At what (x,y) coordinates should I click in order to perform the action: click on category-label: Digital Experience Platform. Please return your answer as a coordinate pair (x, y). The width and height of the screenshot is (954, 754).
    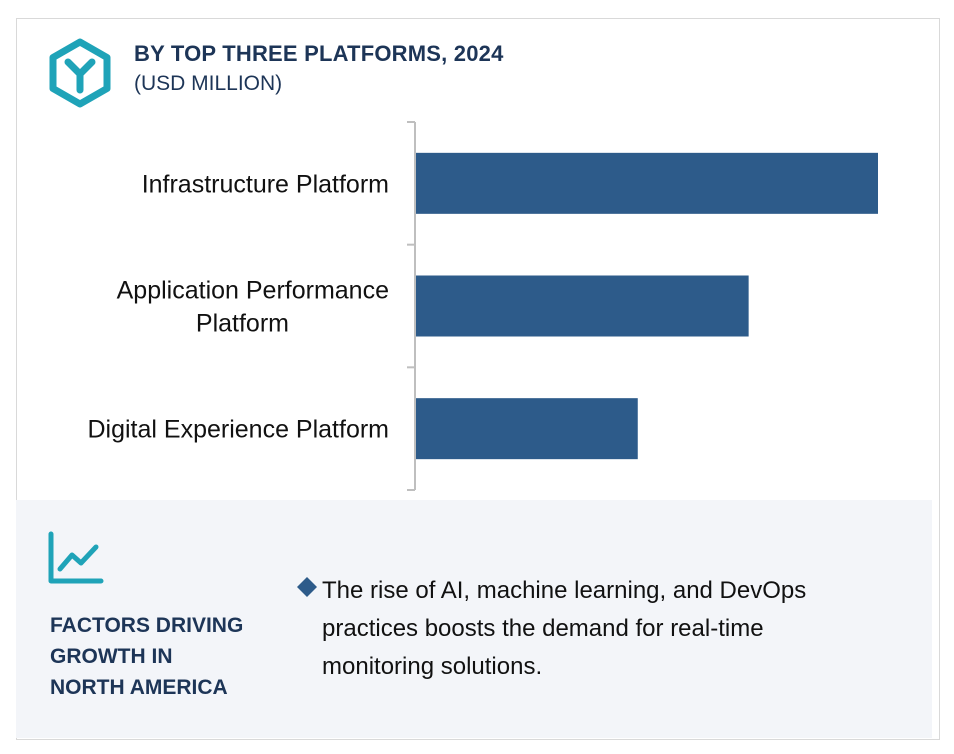
    Looking at the image, I should click on (238, 430).